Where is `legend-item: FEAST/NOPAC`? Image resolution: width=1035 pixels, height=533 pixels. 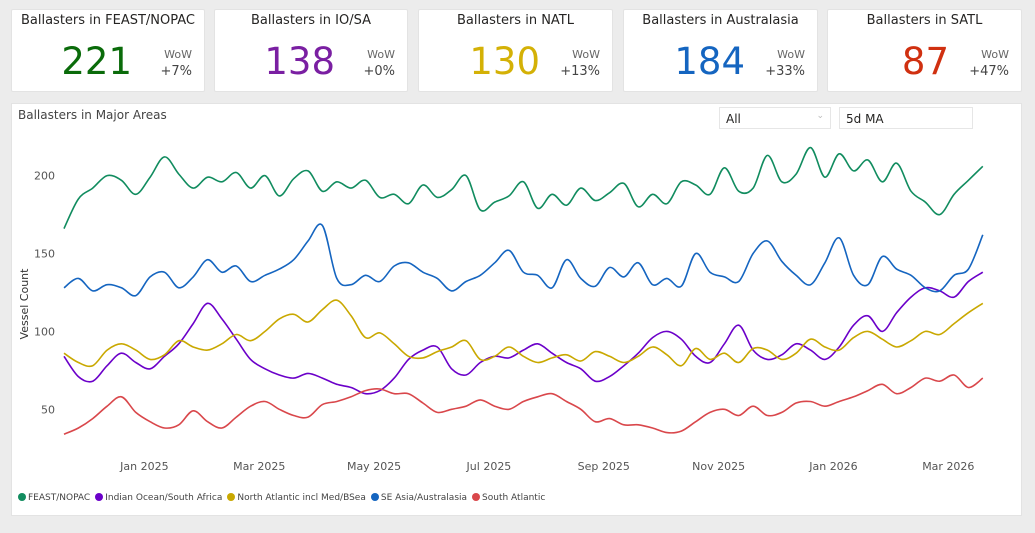 legend-item: FEAST/NOPAC is located at coordinates (54, 498).